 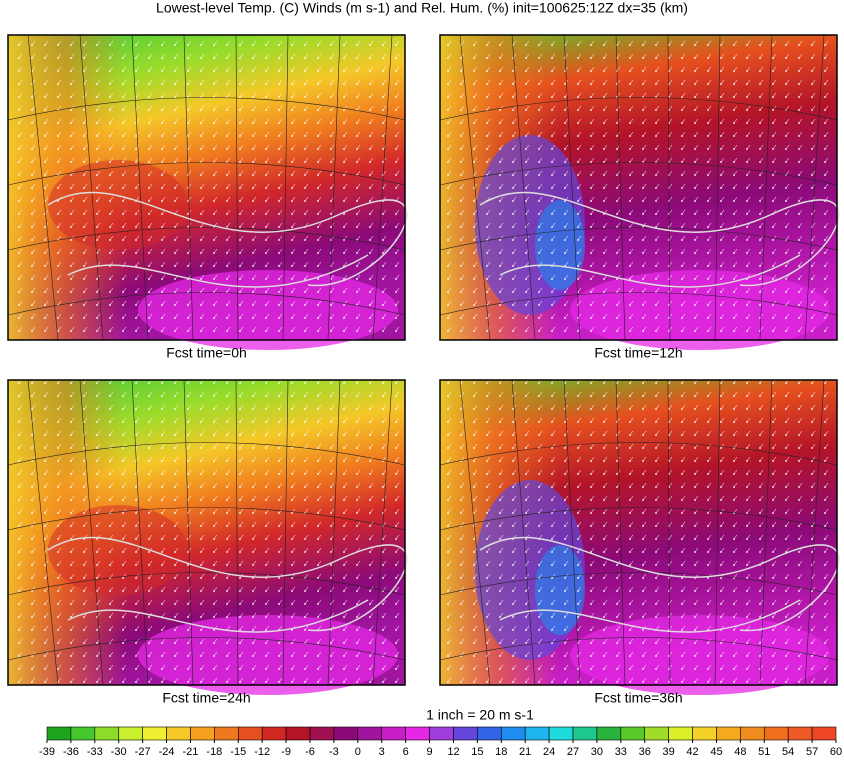 What do you see at coordinates (95, 752) in the screenshot?
I see `colorbar-tick-label: -33` at bounding box center [95, 752].